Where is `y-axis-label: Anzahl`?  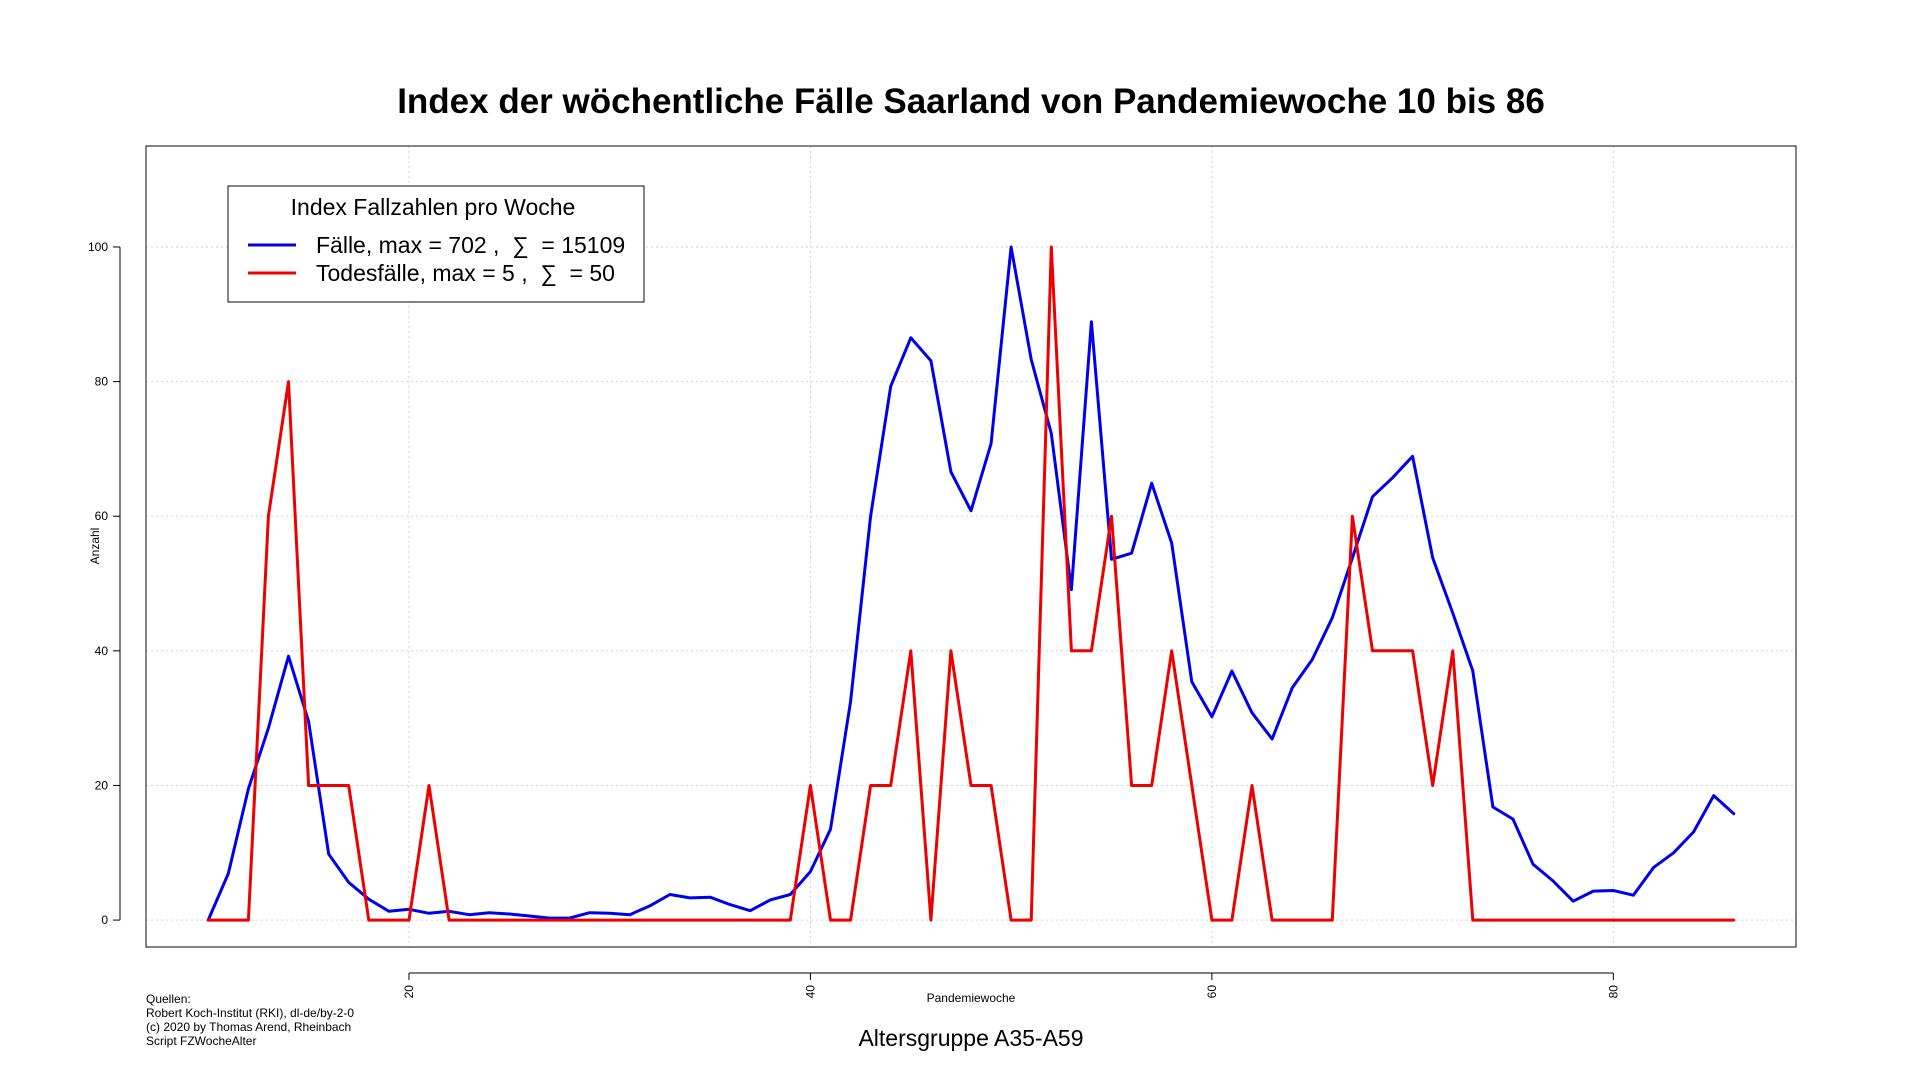
y-axis-label: Anzahl is located at coordinates (95, 546).